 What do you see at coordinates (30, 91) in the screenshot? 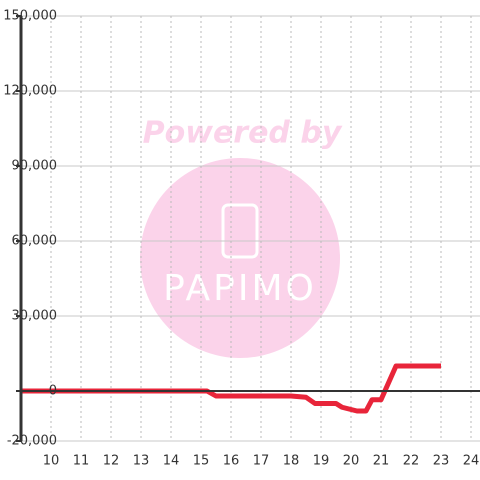
I see `y-tick-label: 120,000` at bounding box center [30, 91].